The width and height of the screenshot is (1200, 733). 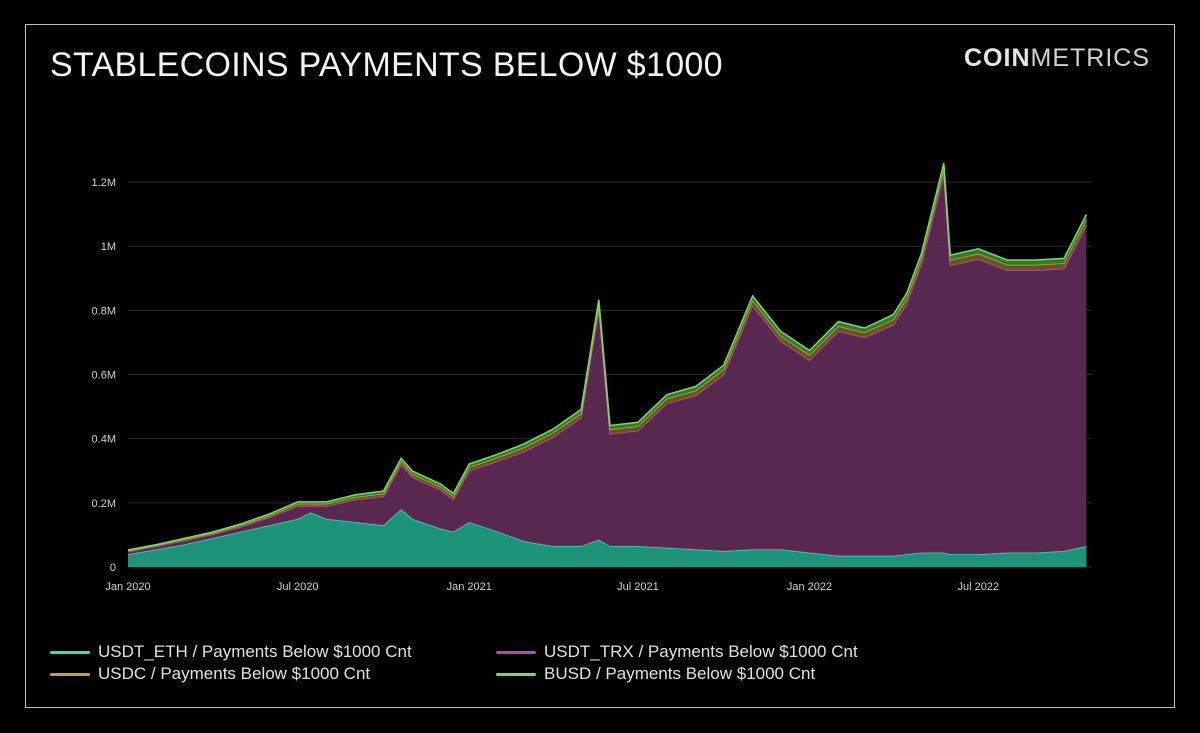 What do you see at coordinates (997, 58) in the screenshot?
I see `logo-bold-text: COIN` at bounding box center [997, 58].